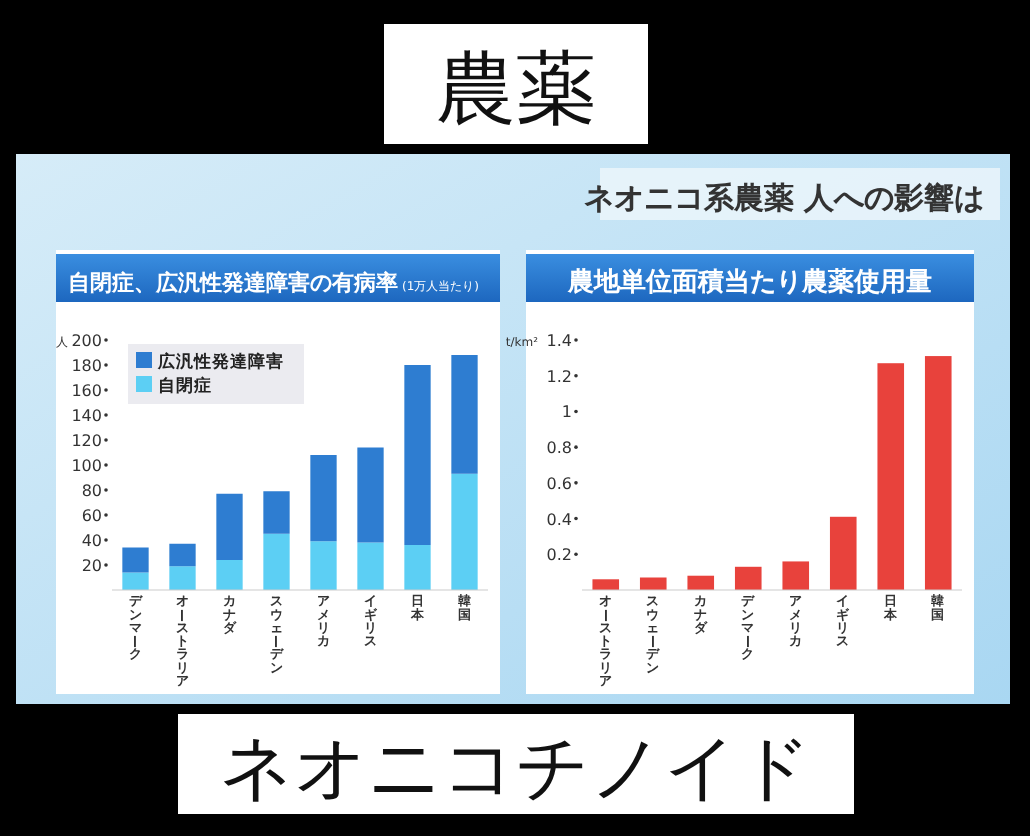 The height and width of the screenshot is (836, 1030). Describe the element at coordinates (86, 341) in the screenshot. I see `y-tick-label: 200` at that location.